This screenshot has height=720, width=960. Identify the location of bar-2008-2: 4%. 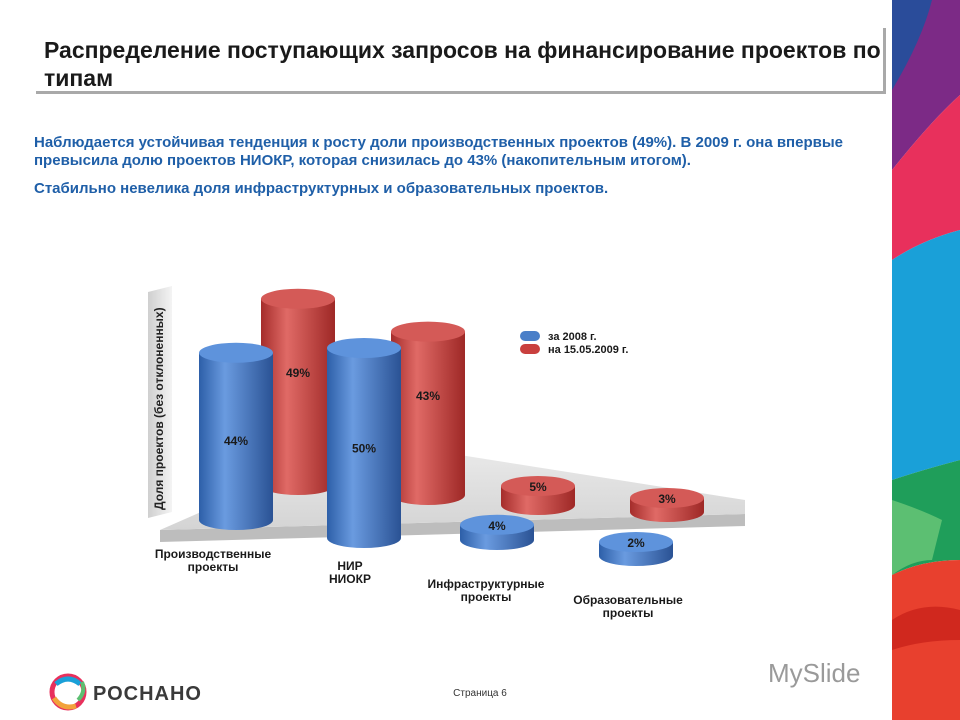
(497, 532).